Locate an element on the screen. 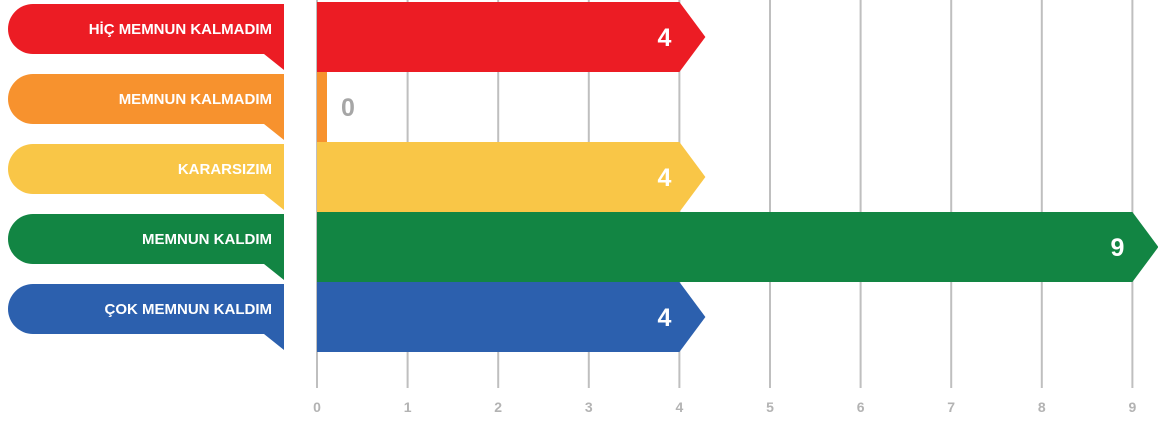 The image size is (1158, 425). x-tick-label-3: 3 is located at coordinates (589, 407).